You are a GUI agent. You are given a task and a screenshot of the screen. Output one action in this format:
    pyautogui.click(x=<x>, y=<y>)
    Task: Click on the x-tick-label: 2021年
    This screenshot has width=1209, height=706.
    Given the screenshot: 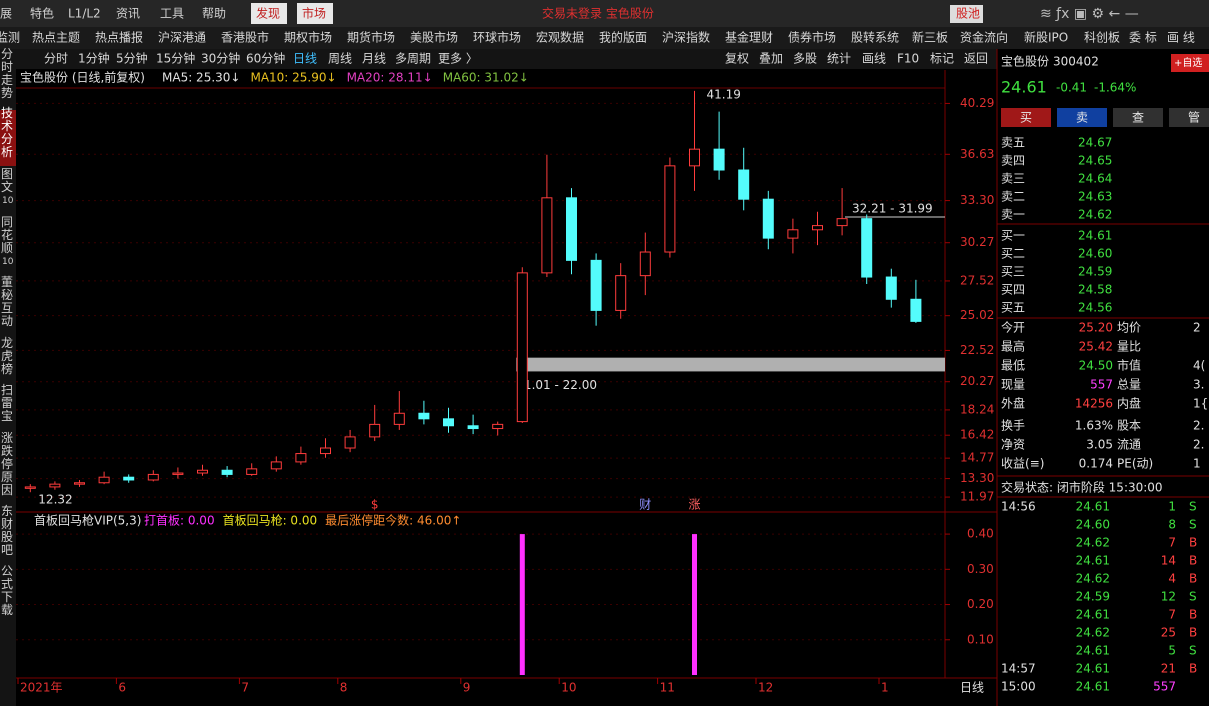 What is the action you would take?
    pyautogui.click(x=41, y=688)
    